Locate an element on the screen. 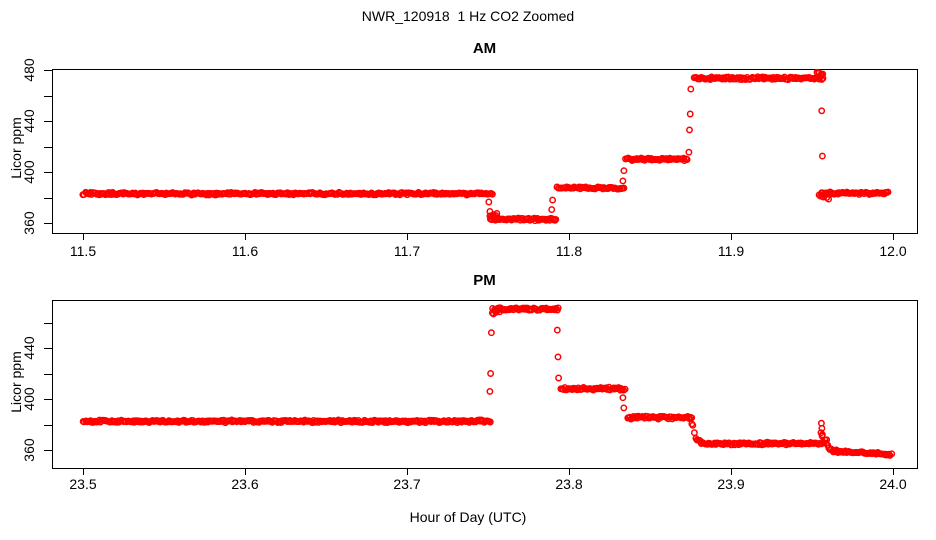 The image size is (936, 540). x-tick-label: 23.7 is located at coordinates (406, 484).